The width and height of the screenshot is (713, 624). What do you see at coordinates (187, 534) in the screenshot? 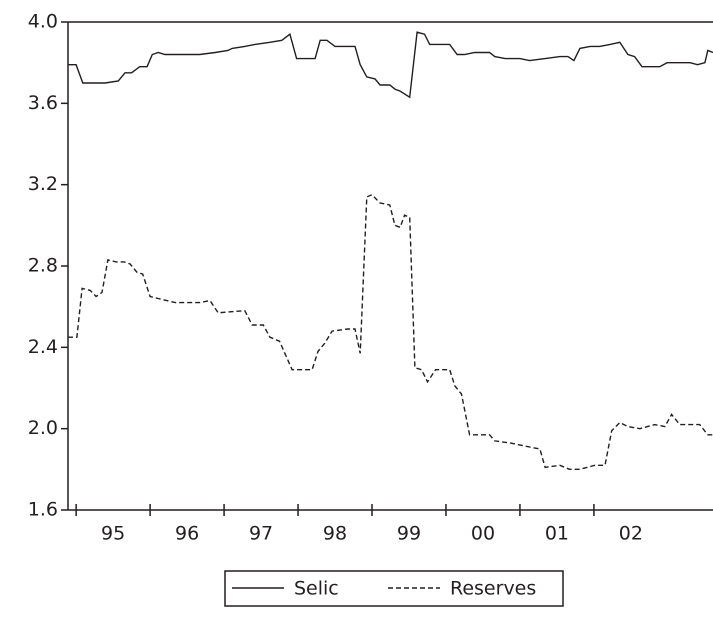
I see `x-tick-label: 96` at bounding box center [187, 534].